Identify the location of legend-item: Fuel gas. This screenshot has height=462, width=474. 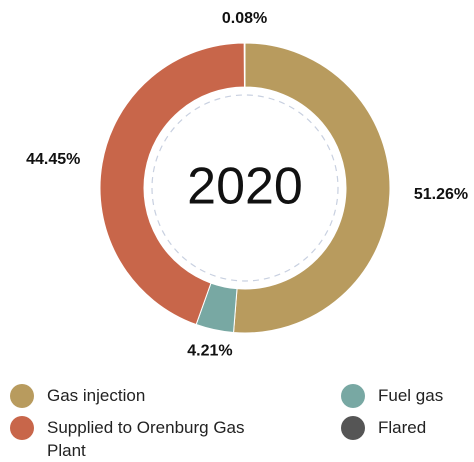
(405, 396).